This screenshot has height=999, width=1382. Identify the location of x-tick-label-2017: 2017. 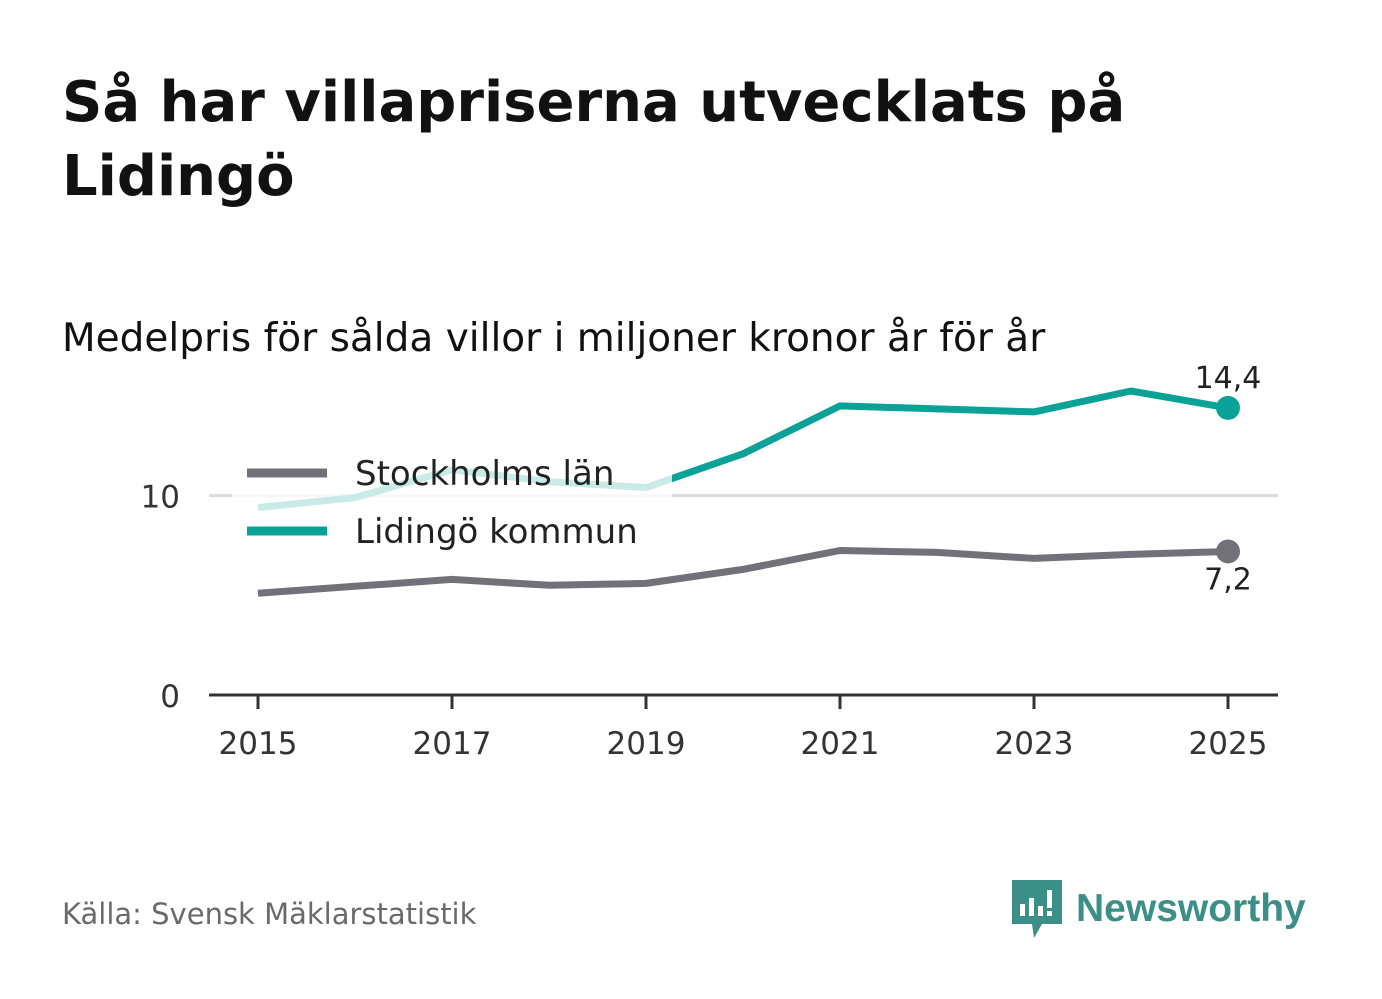
(452, 744).